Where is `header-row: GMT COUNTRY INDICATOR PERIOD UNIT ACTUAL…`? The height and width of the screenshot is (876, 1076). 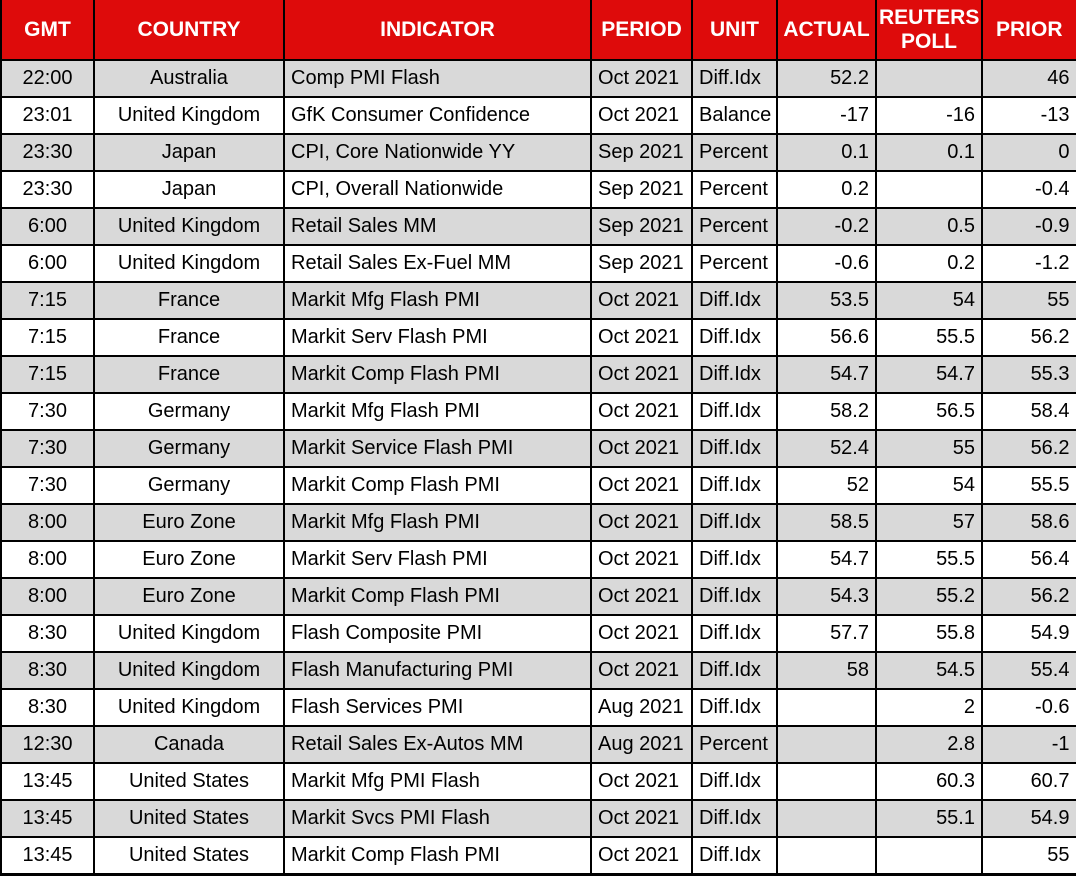
header-row: GMT COUNTRY INDICATOR PERIOD UNIT ACTUAL… is located at coordinates (538, 30).